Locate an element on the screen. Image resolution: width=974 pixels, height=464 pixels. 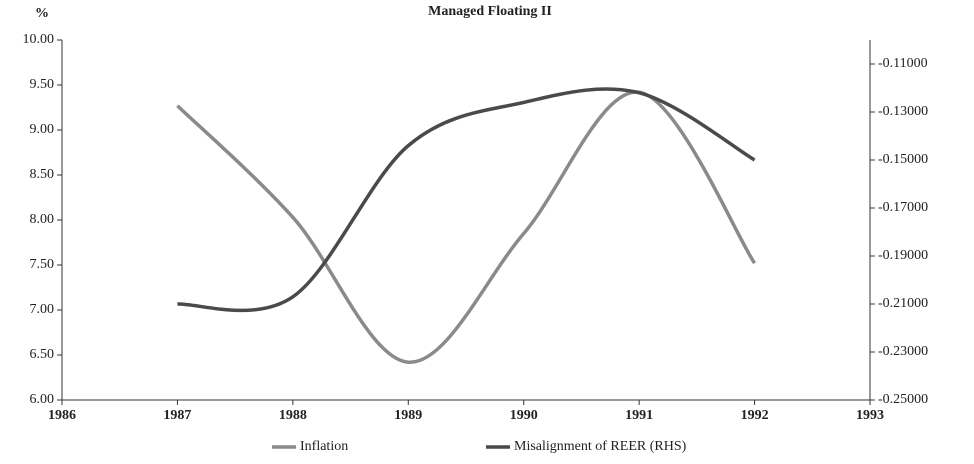
y-tick-label: 6.00 is located at coordinates (42, 399).